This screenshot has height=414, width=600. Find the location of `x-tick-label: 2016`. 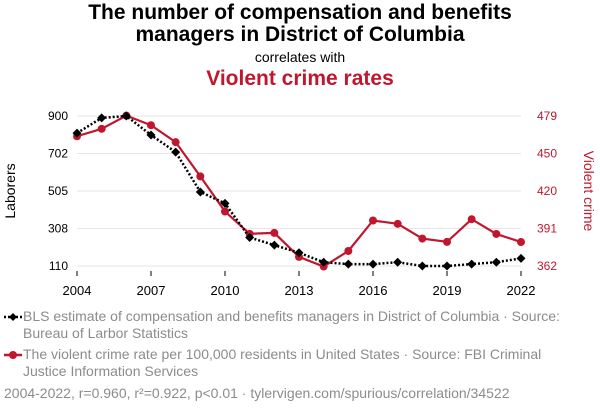

x-tick-label: 2016 is located at coordinates (373, 290).